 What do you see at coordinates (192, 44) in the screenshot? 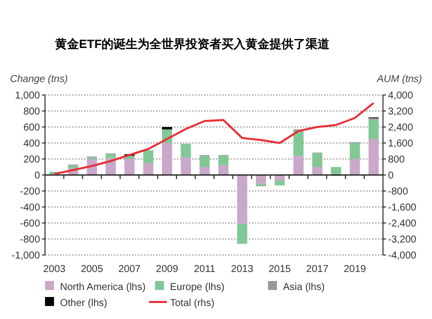
I see `chart-title: 黄金ETF的诞生为全世界投资者买入黄金提供了渠道` at bounding box center [192, 44].